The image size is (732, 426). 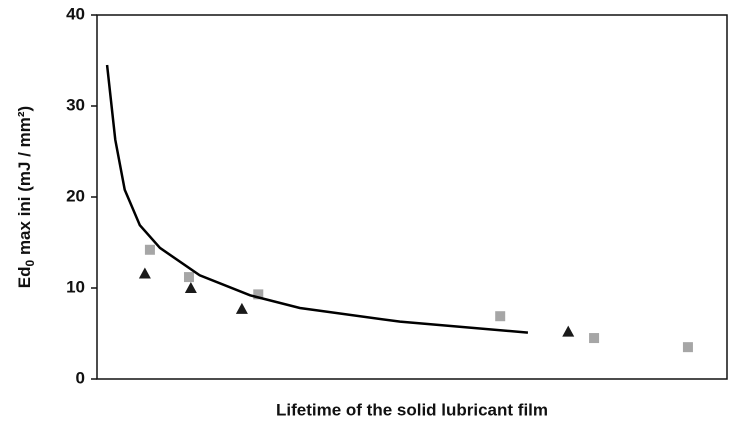 I want to click on y-tick-label: 20, so click(x=75, y=195).